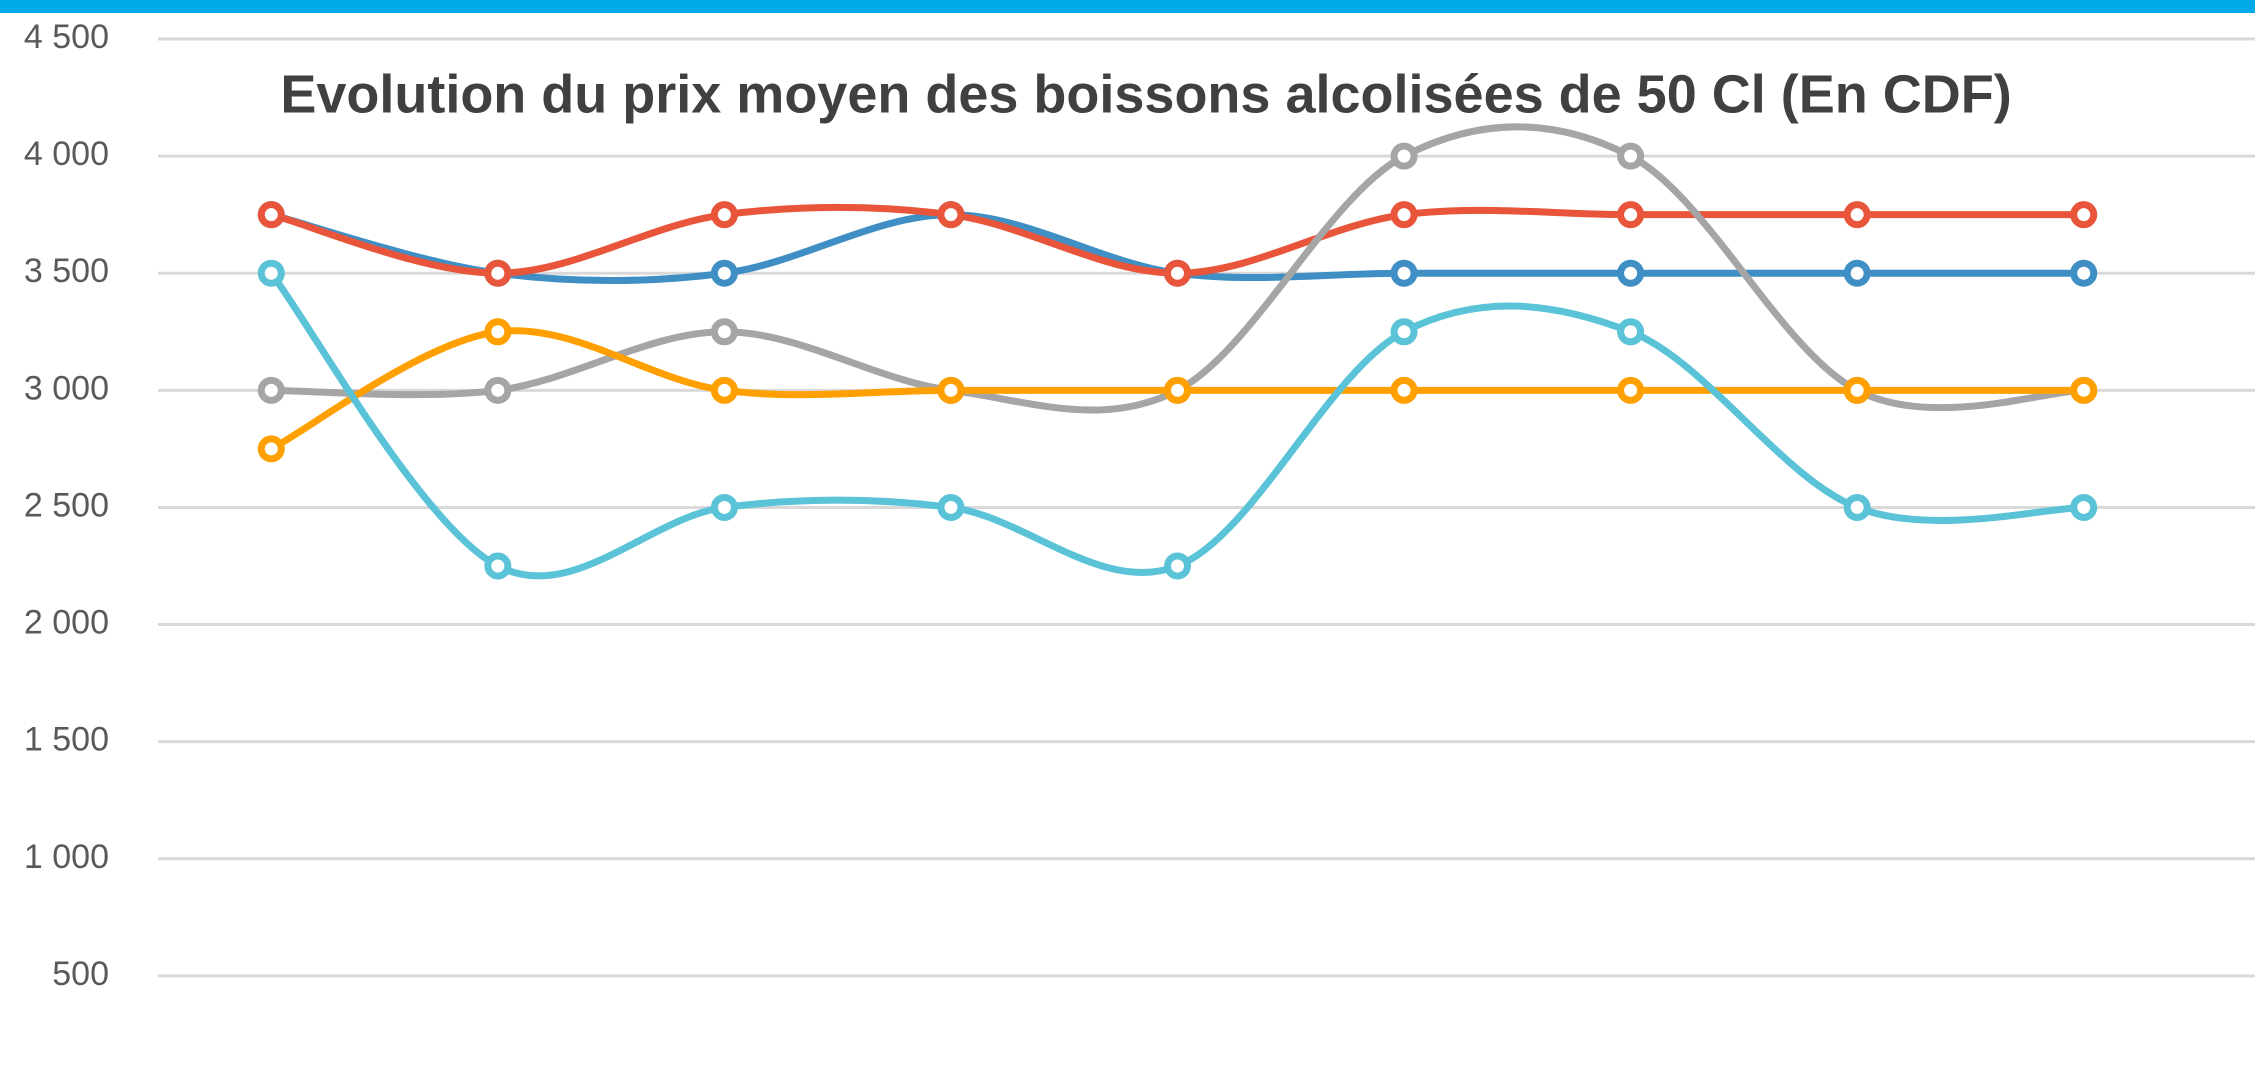  What do you see at coordinates (66, 37) in the screenshot?
I see `y-tick-label: 4 500` at bounding box center [66, 37].